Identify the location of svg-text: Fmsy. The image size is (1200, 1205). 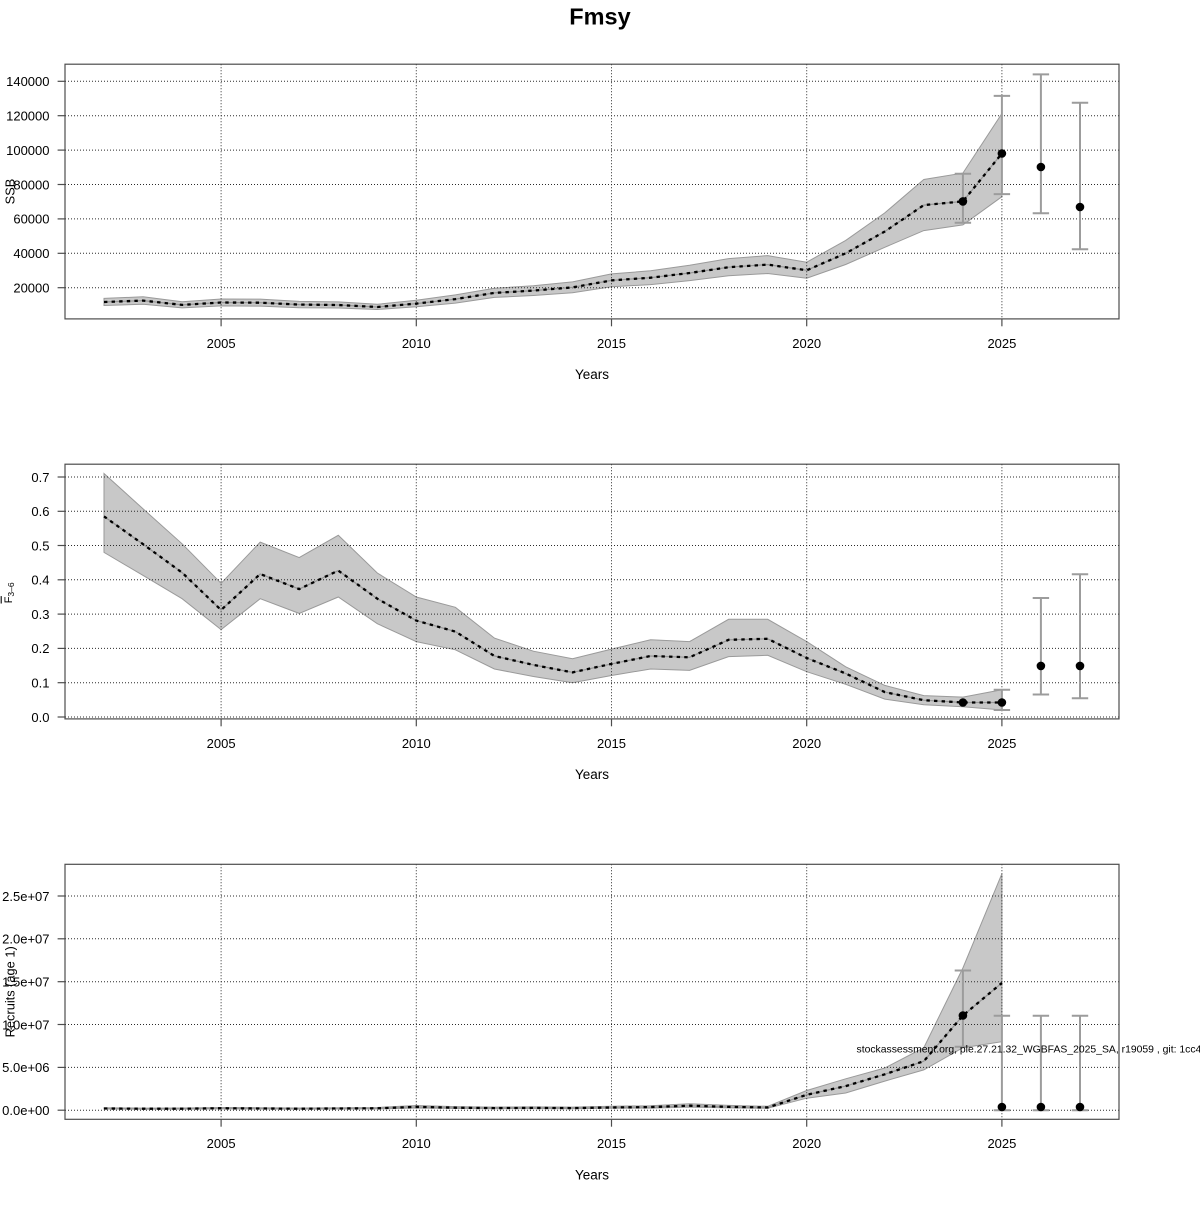
(599, 17).